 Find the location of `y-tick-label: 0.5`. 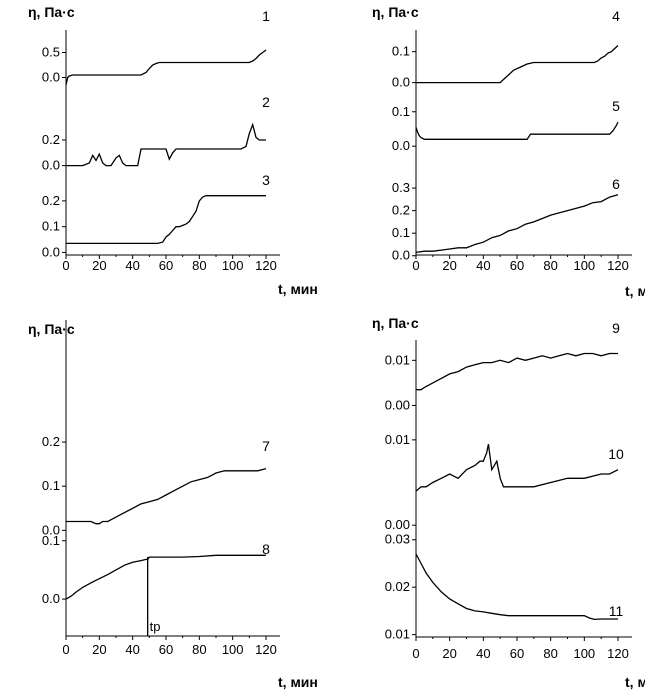

y-tick-label: 0.5 is located at coordinates (51, 52).